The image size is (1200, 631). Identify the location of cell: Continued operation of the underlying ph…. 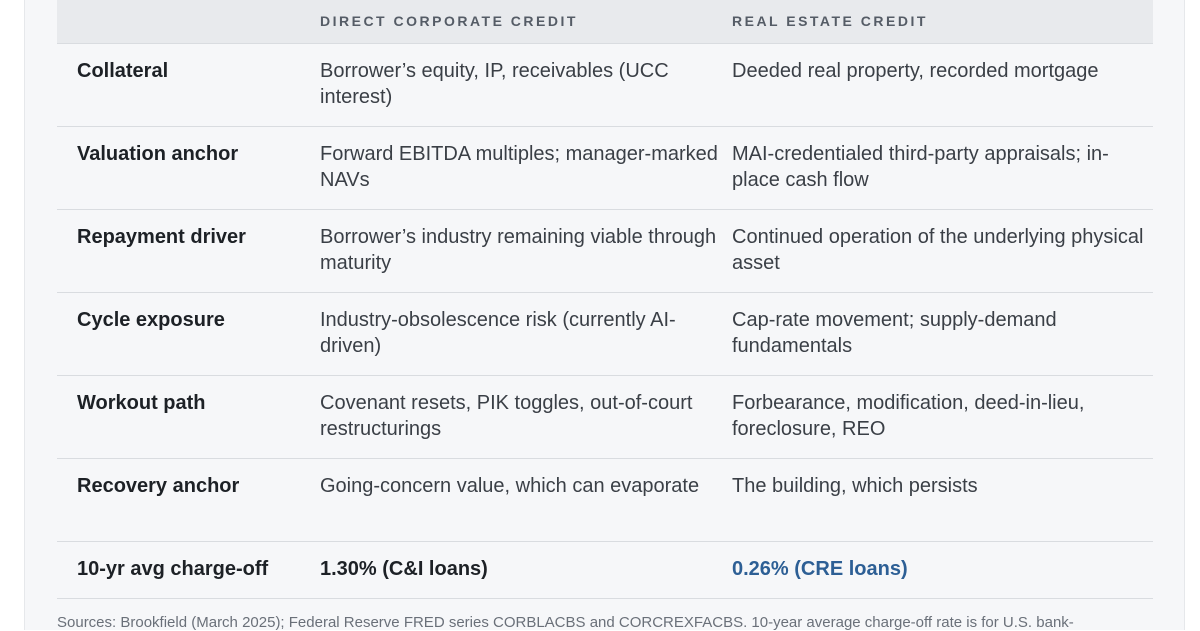
(942, 251).